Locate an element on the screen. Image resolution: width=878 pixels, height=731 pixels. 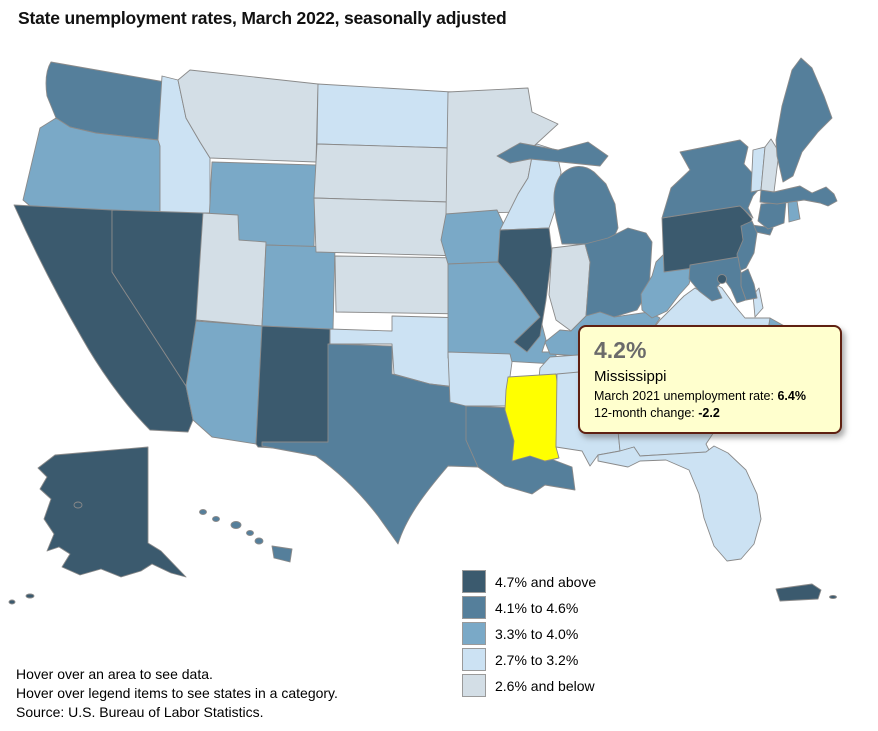
state-new-hampshire is located at coordinates (770, 165).